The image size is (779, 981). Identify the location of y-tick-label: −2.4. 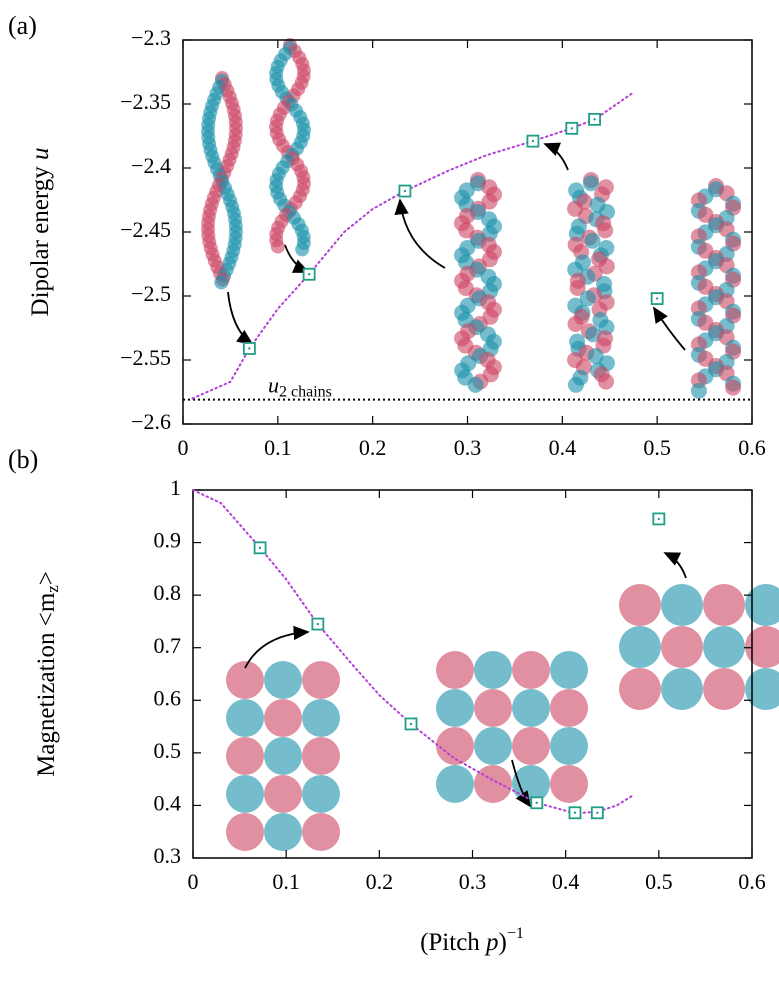
(151, 165).